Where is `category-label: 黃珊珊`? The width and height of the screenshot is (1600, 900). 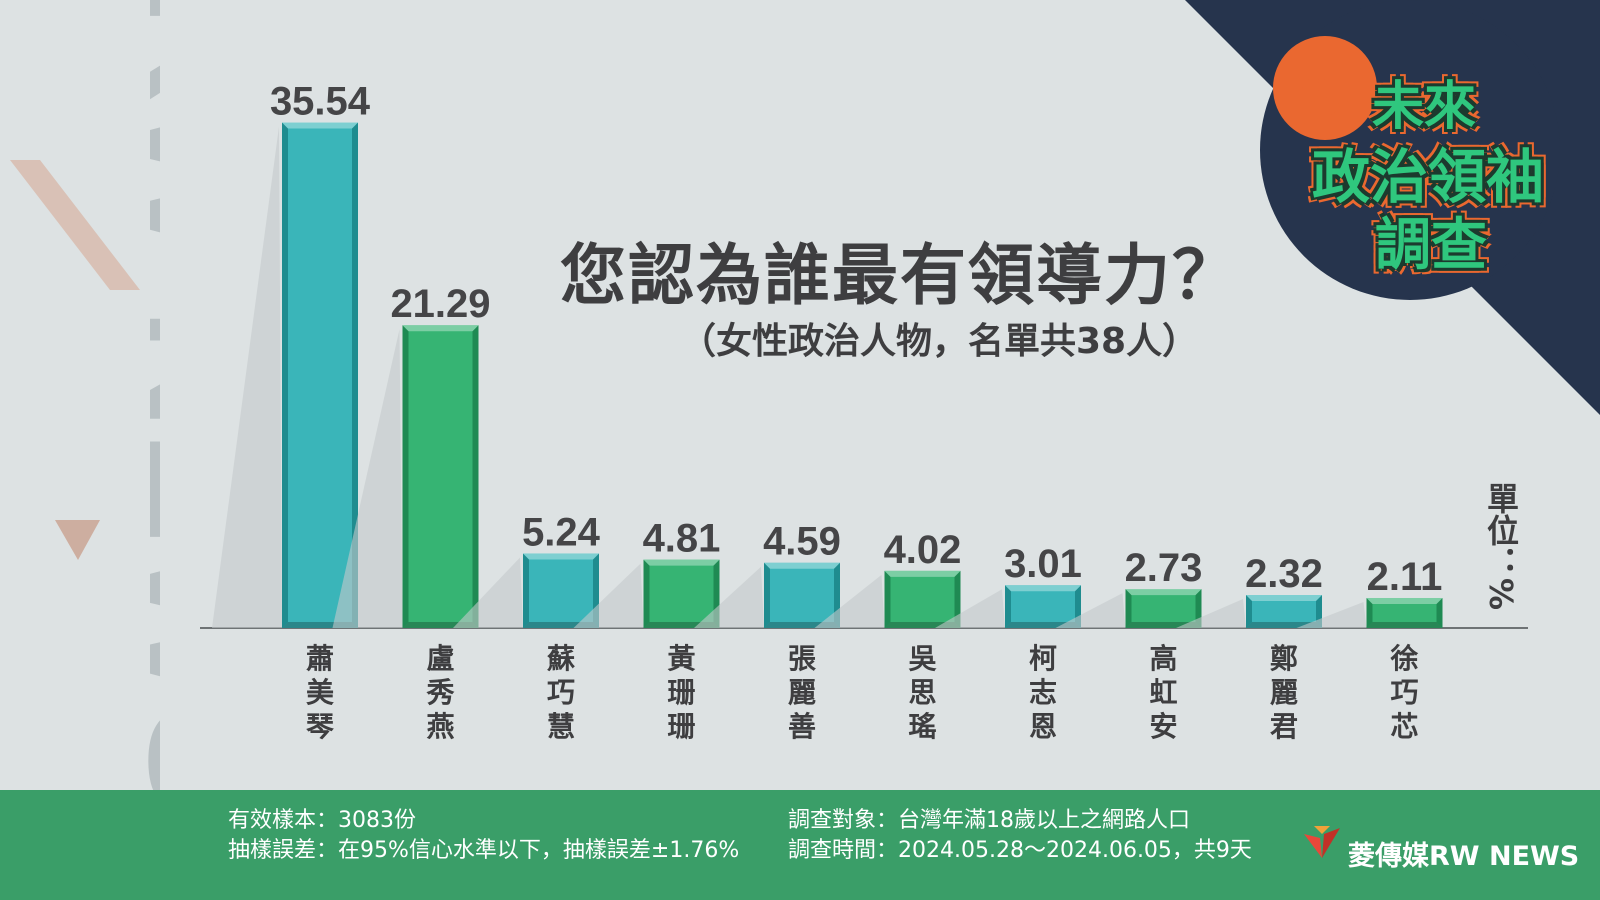
category-label: 黃珊珊 is located at coordinates (681, 692).